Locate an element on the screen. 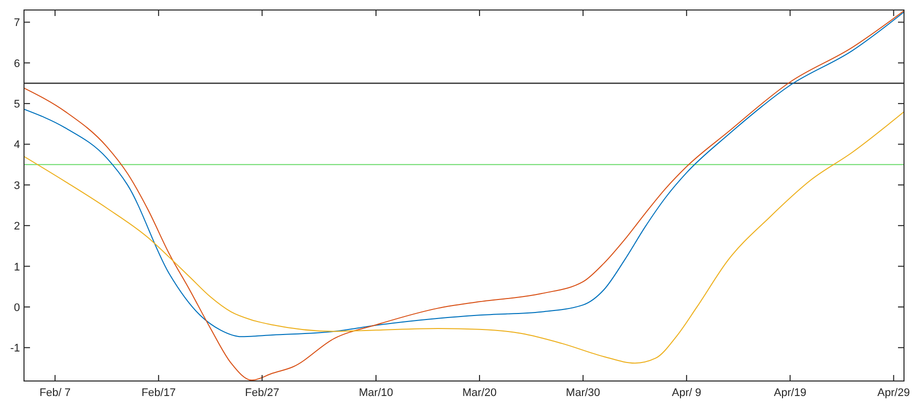 The width and height of the screenshot is (914, 405). x-tick-label: Apr/29 is located at coordinates (893, 393).